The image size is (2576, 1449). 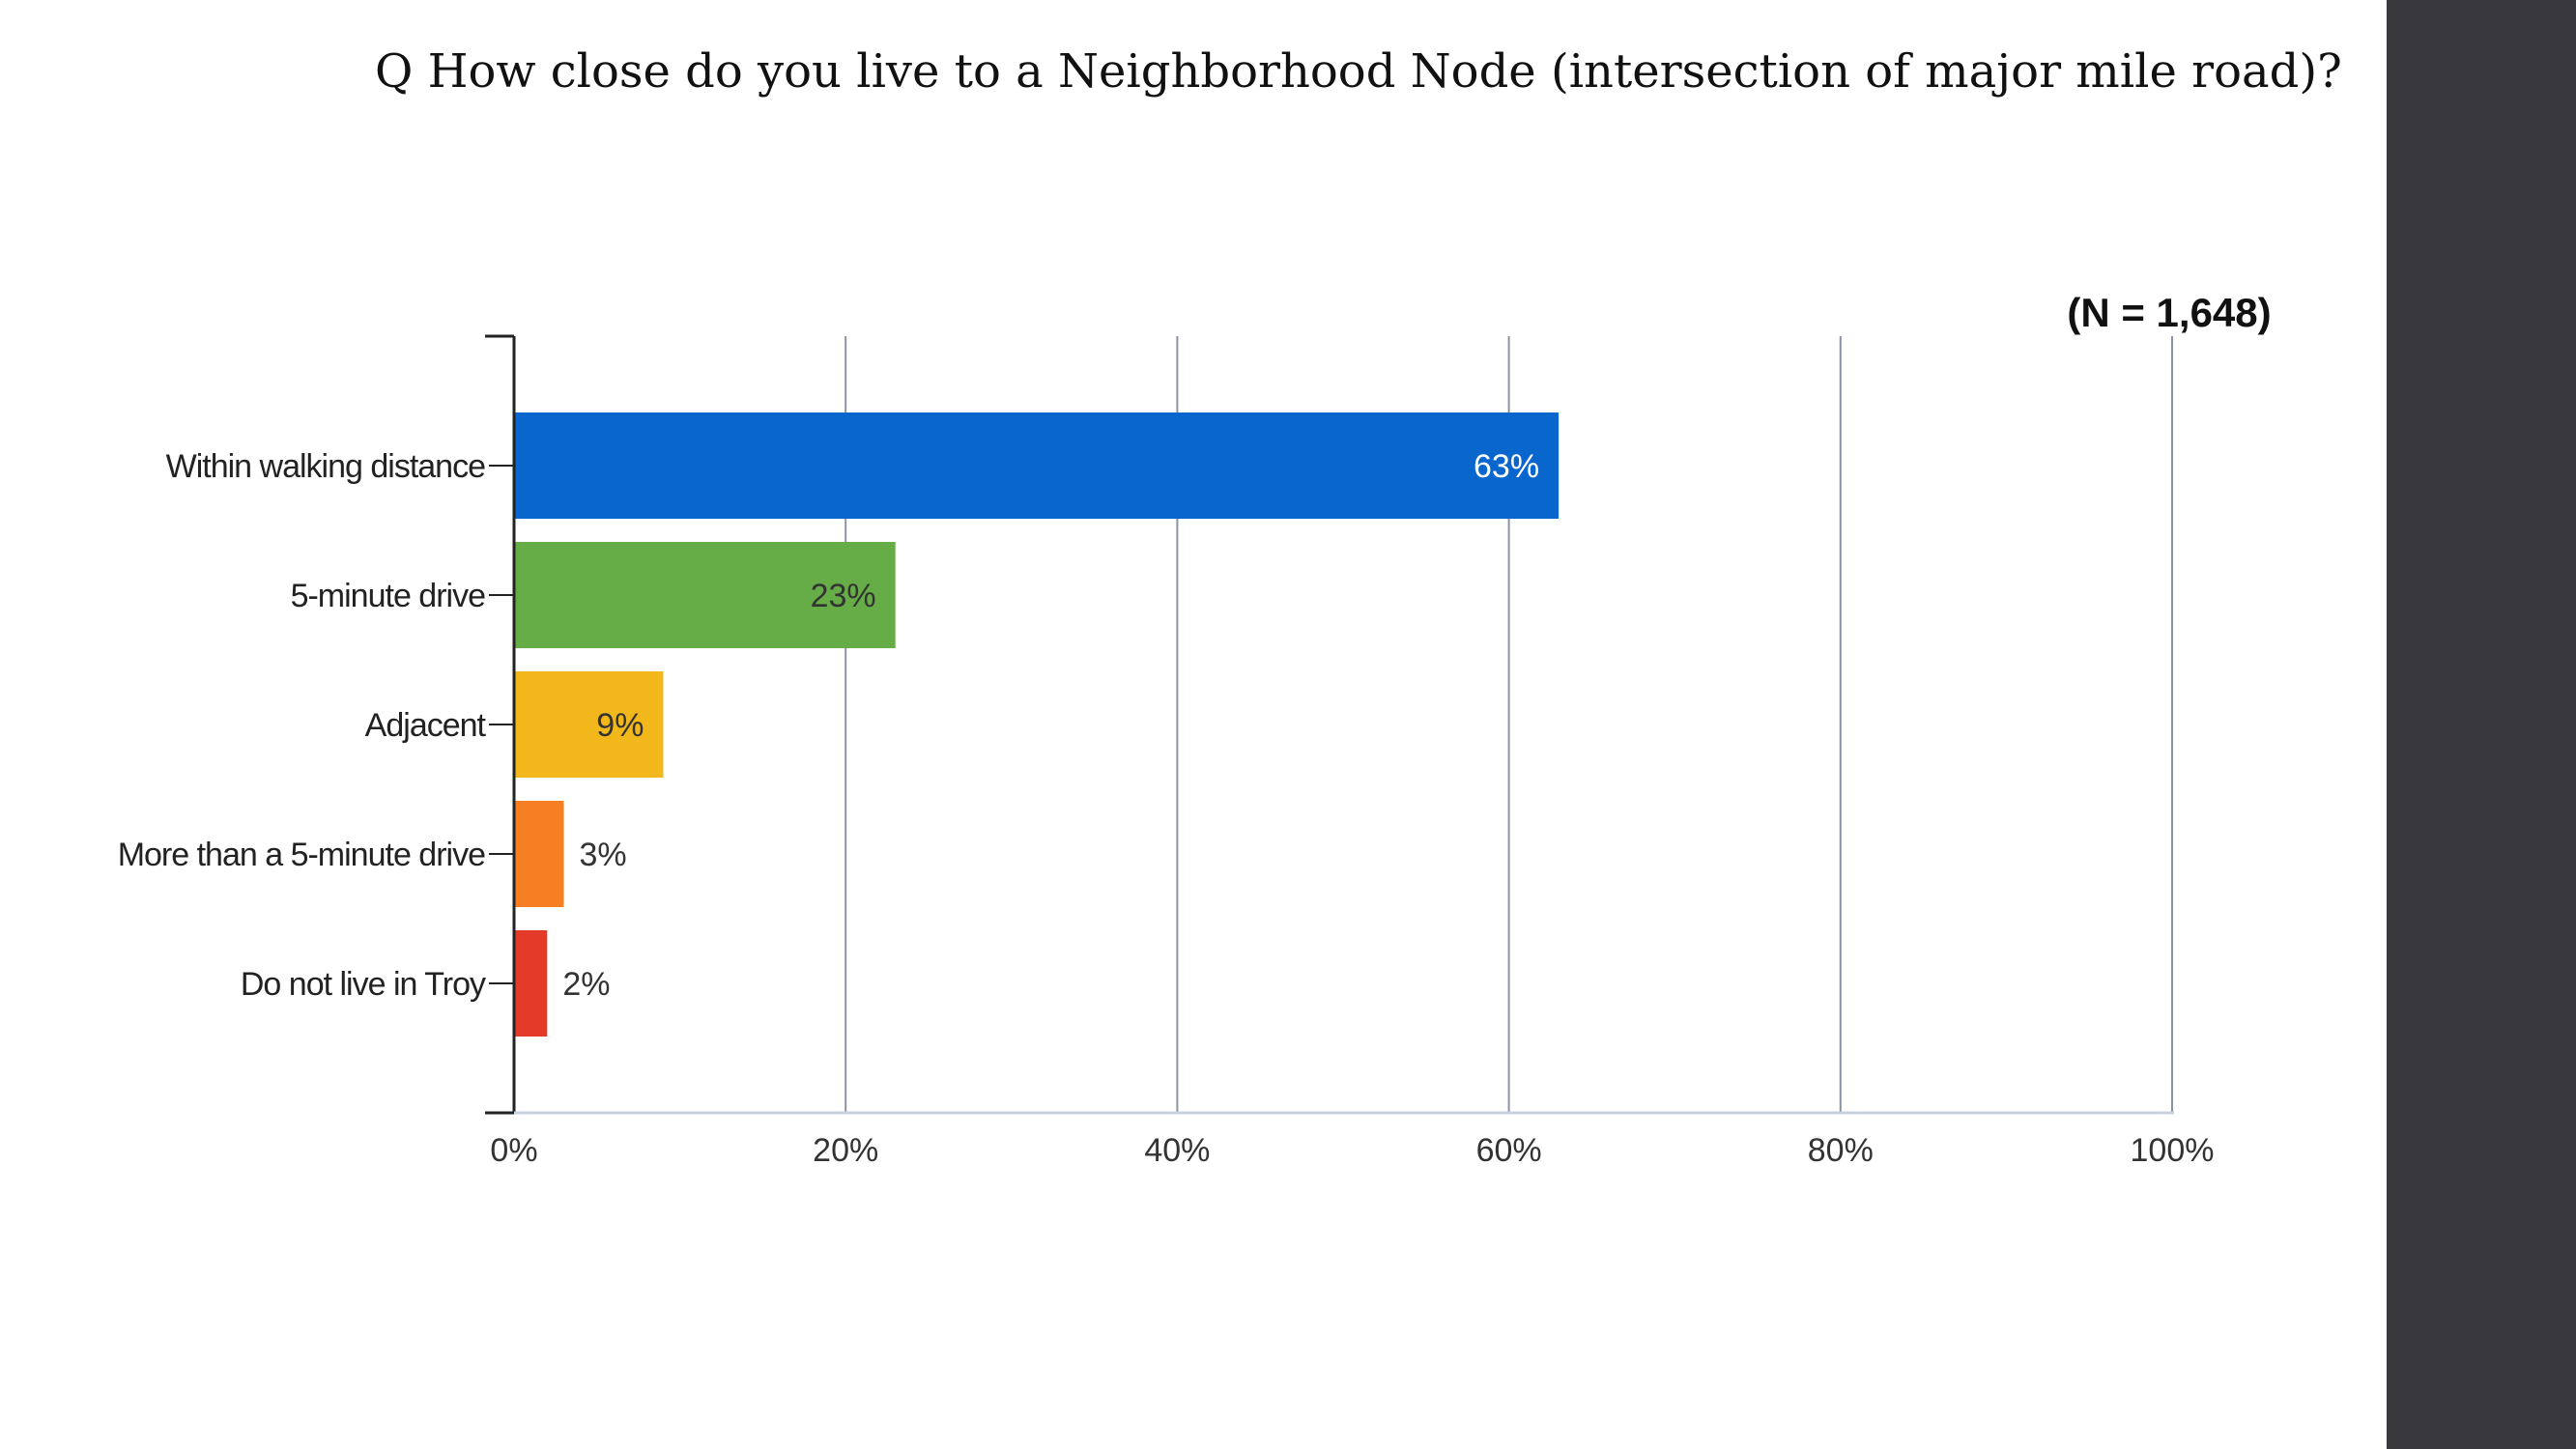 What do you see at coordinates (302, 855) in the screenshot?
I see `category-label: More than a 5-minute drive` at bounding box center [302, 855].